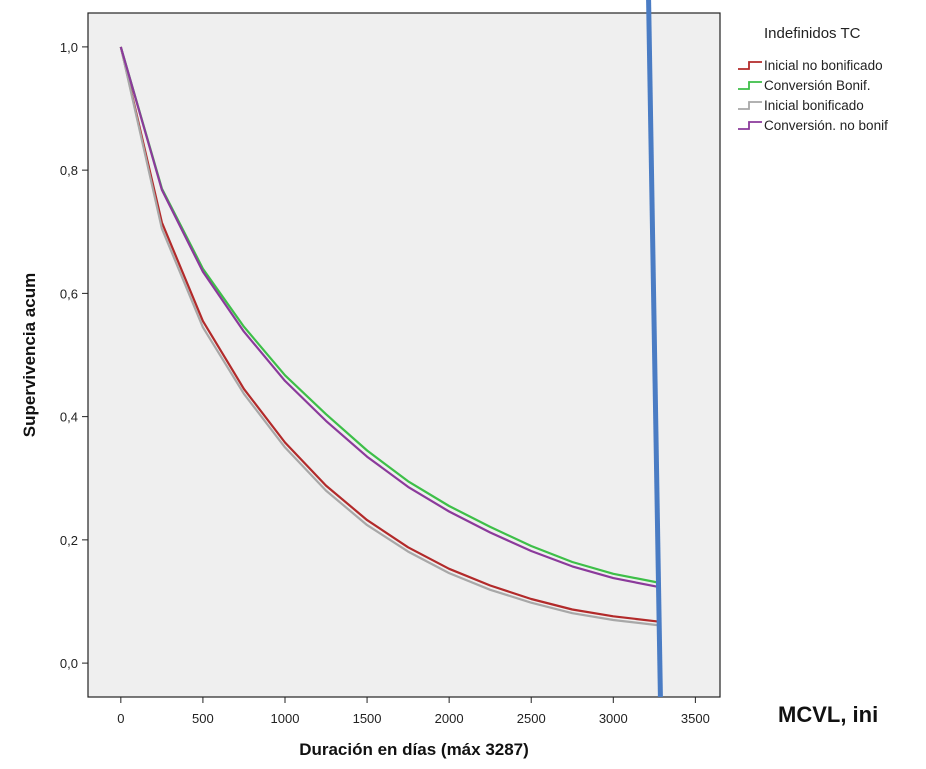  Describe the element at coordinates (29, 355) in the screenshot. I see `y-axis-label: Supervivencia acum` at that location.